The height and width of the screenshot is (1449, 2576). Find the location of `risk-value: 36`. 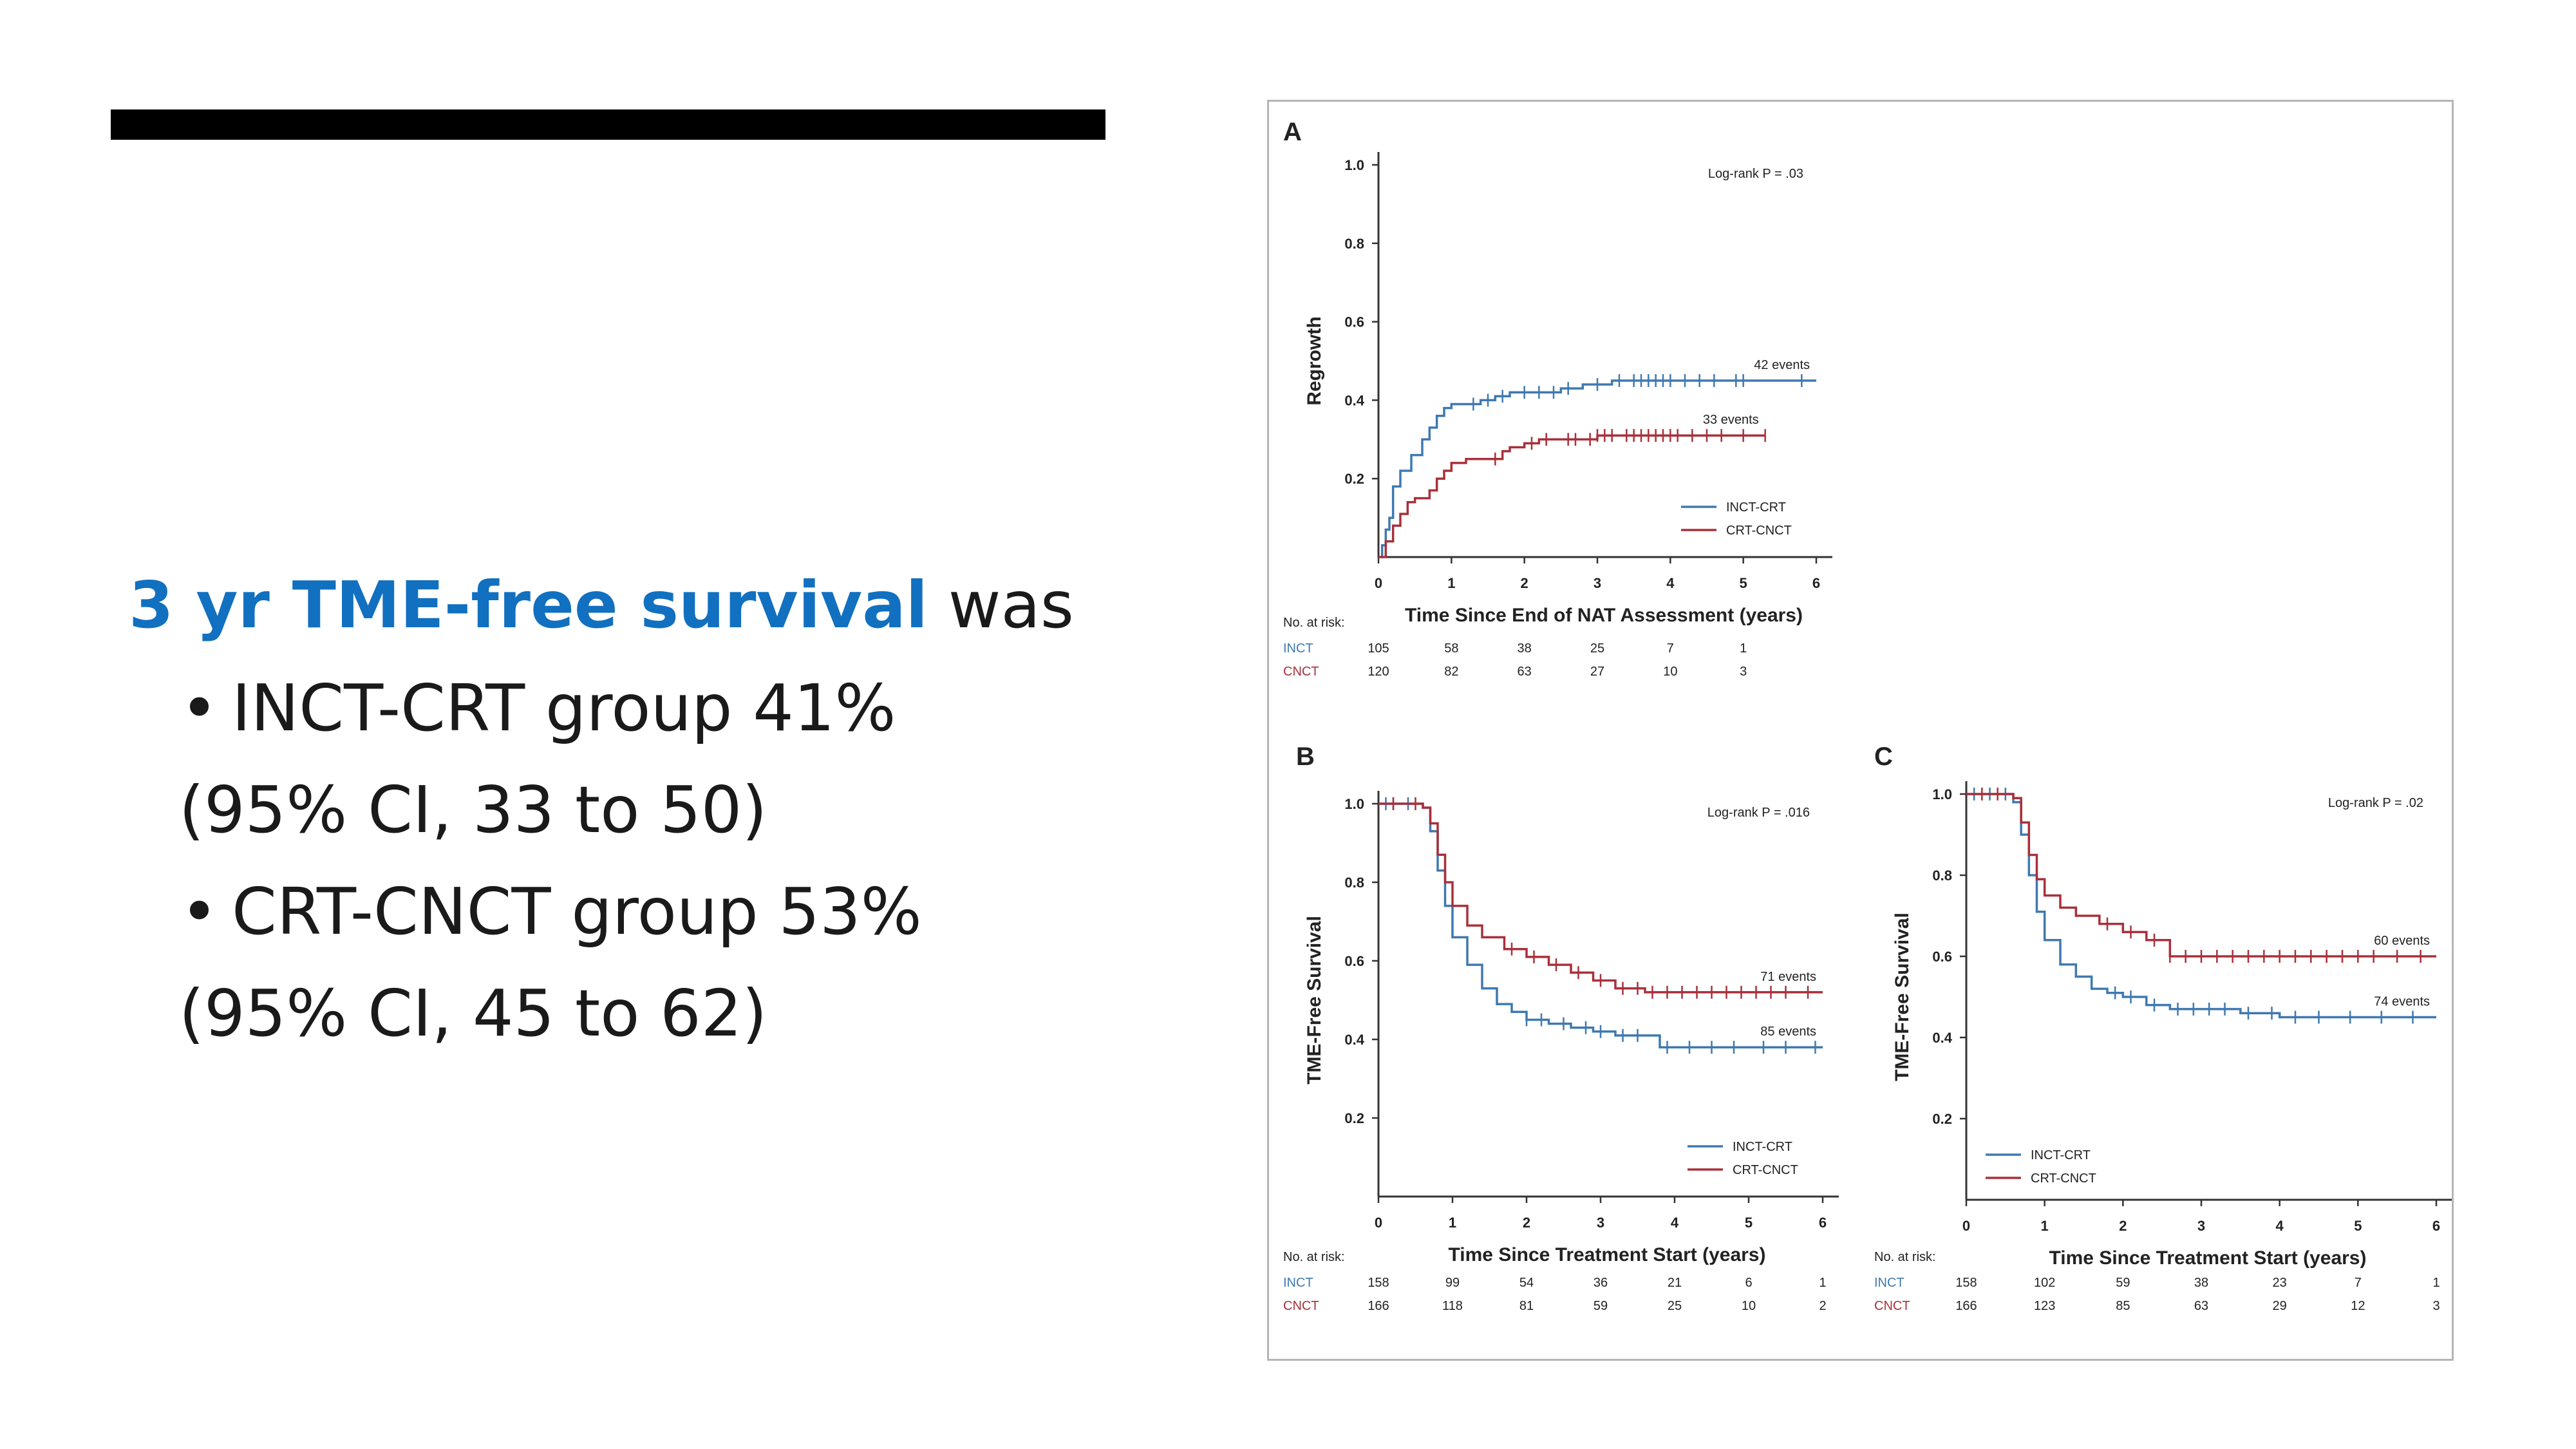

risk-value: 36 is located at coordinates (1601, 1283).